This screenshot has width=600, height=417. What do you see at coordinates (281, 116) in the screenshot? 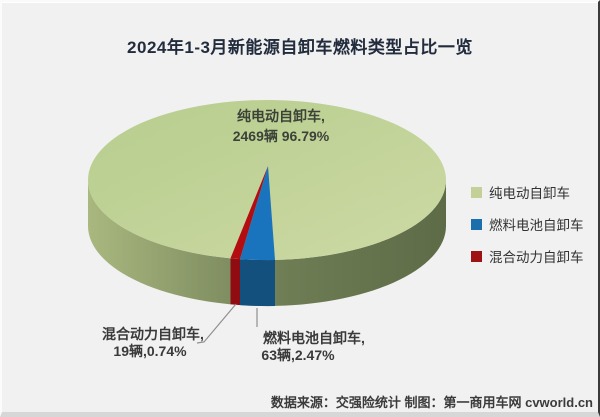
I see `callout-pure-electric-name: 纯电动自卸车,` at bounding box center [281, 116].